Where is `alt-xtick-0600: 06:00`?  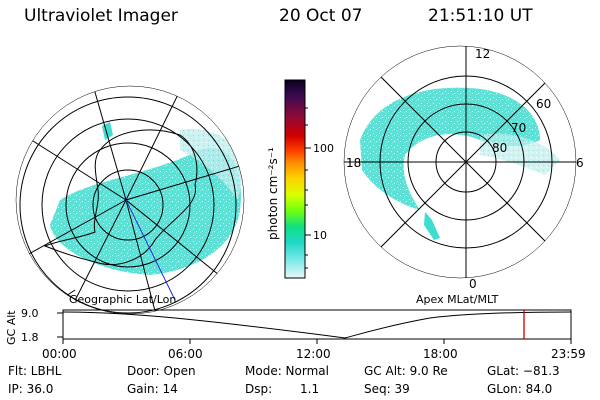
alt-xtick-0600: 06:00 is located at coordinates (185, 354).